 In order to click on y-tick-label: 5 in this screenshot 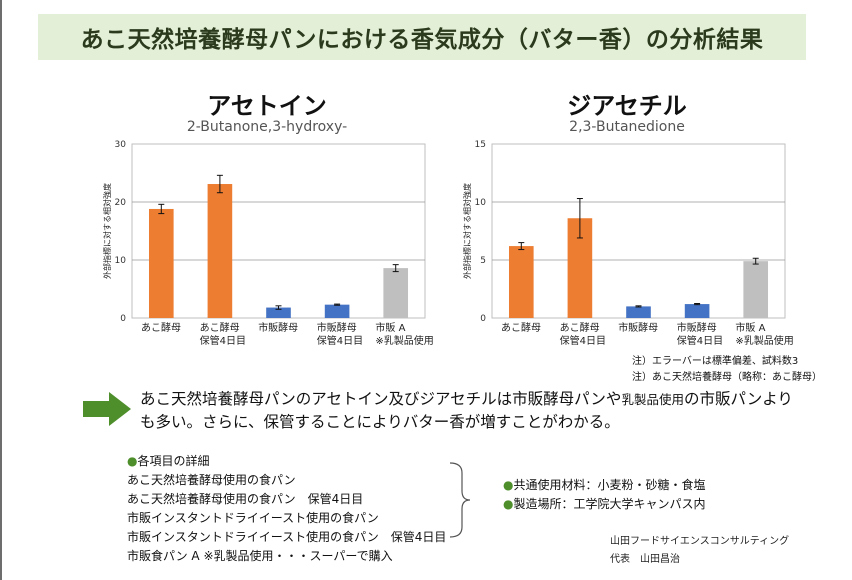, I will do `click(483, 261)`.